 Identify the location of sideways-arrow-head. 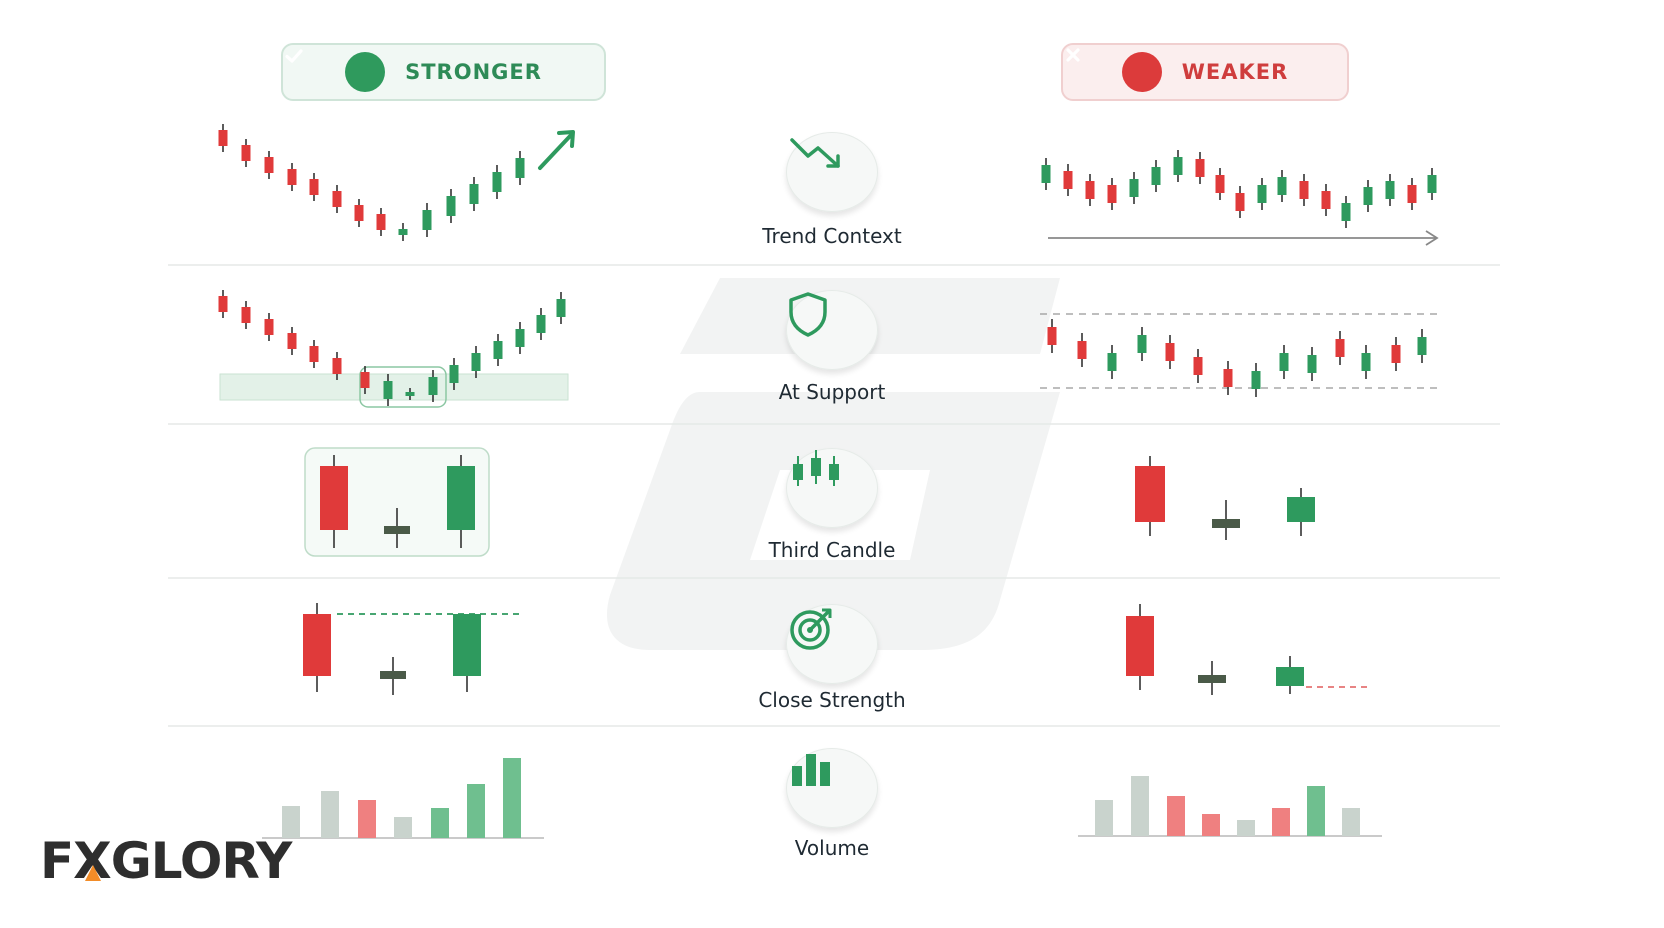
(1432, 238).